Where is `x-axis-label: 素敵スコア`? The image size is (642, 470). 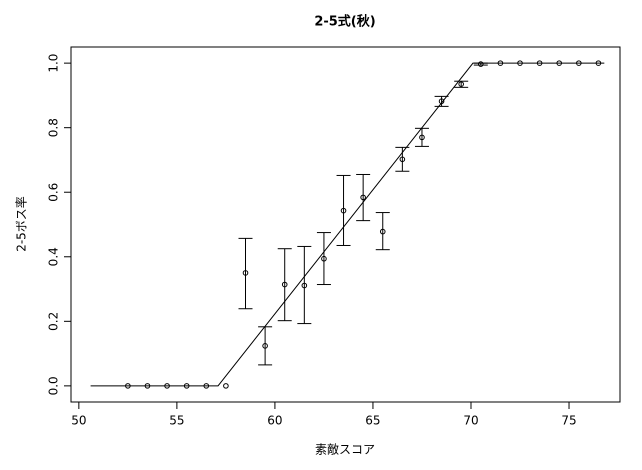
x-axis-label: 素敵スコア is located at coordinates (345, 449).